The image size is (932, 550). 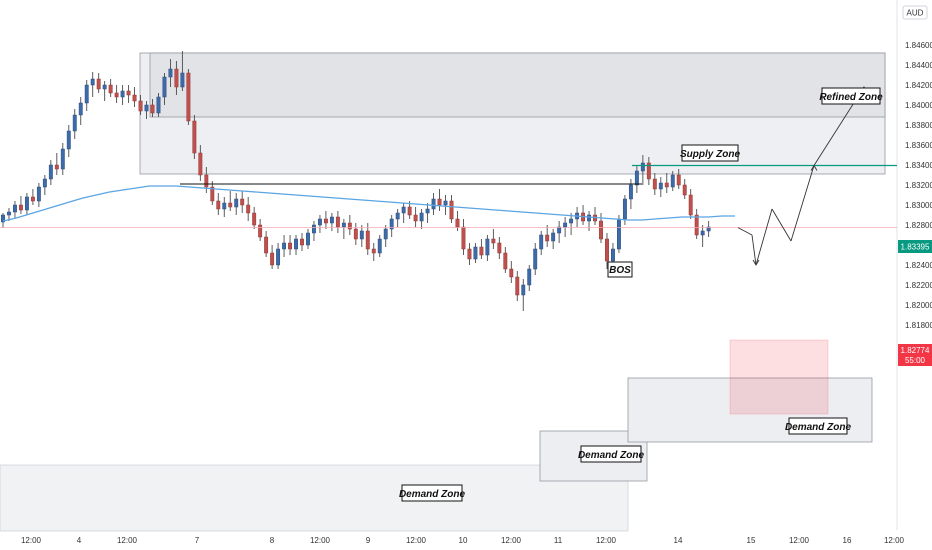 I want to click on x-tick-label: 11, so click(x=558, y=540).